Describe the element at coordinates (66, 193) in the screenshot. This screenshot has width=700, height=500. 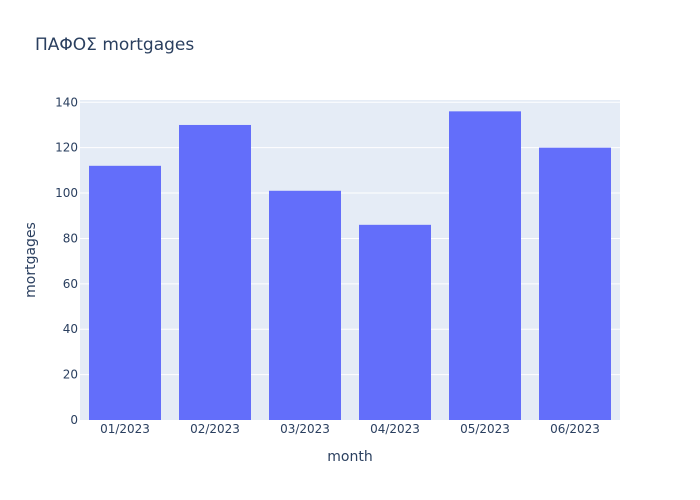
I see `y-tick-label: 100` at that location.